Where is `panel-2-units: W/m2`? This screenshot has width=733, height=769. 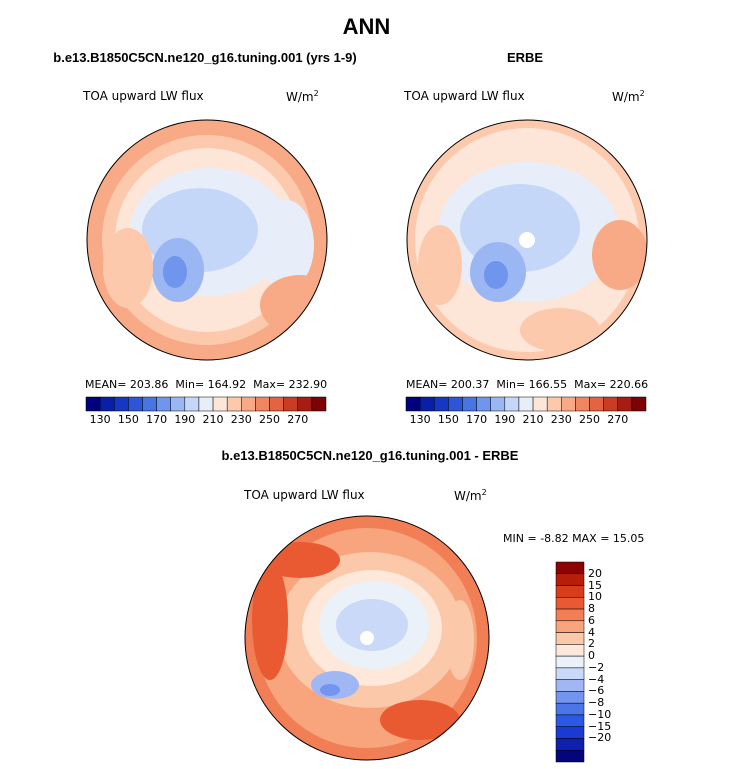 panel-2-units: W/m2 is located at coordinates (628, 96).